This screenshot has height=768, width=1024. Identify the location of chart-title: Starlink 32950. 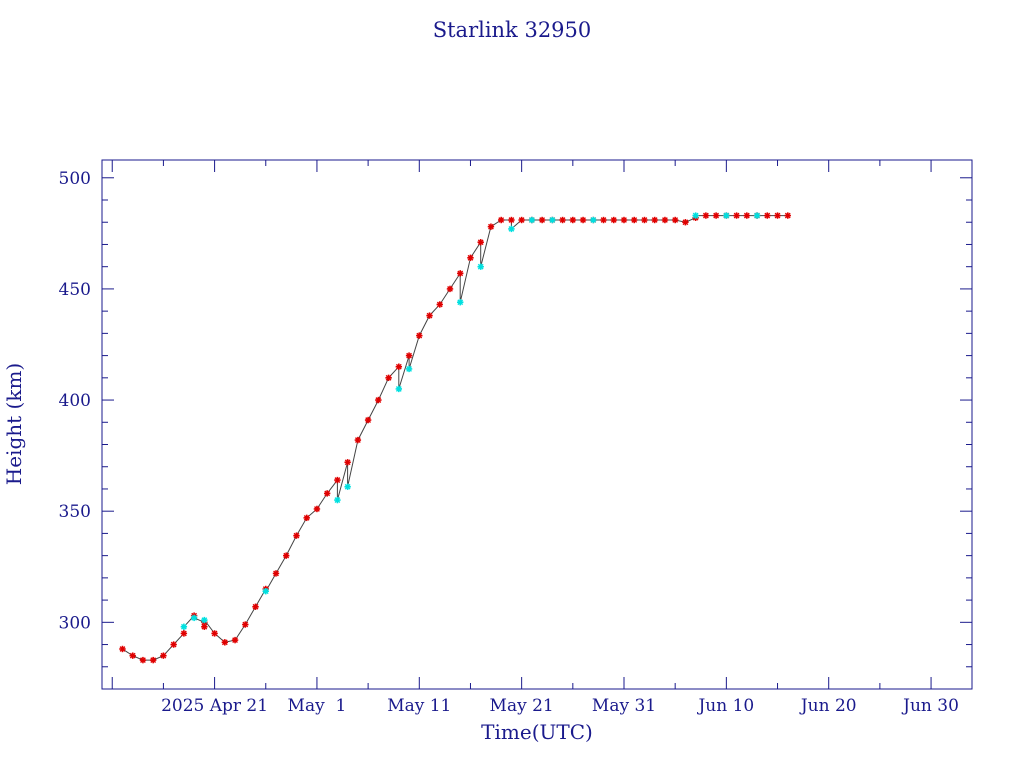
(512, 30).